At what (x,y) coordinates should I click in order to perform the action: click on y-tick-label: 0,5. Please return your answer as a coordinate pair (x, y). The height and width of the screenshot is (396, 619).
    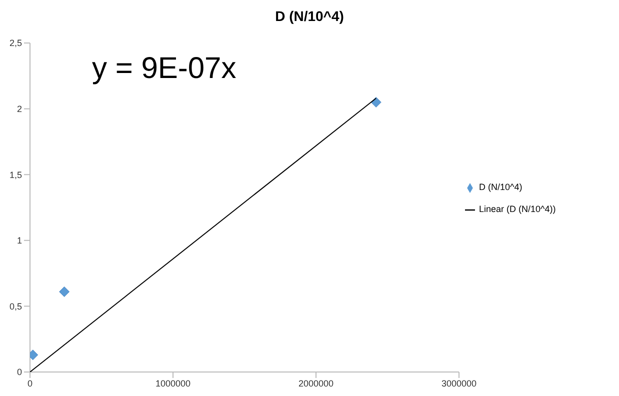
    Looking at the image, I should click on (15, 306).